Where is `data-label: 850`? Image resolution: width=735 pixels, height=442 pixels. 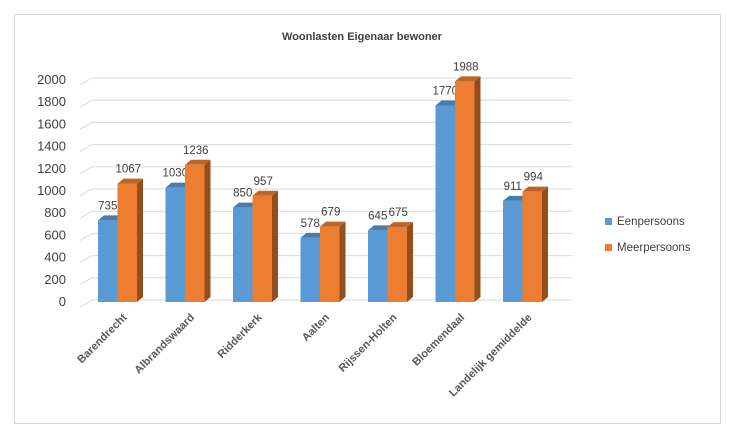 data-label: 850 is located at coordinates (242, 194).